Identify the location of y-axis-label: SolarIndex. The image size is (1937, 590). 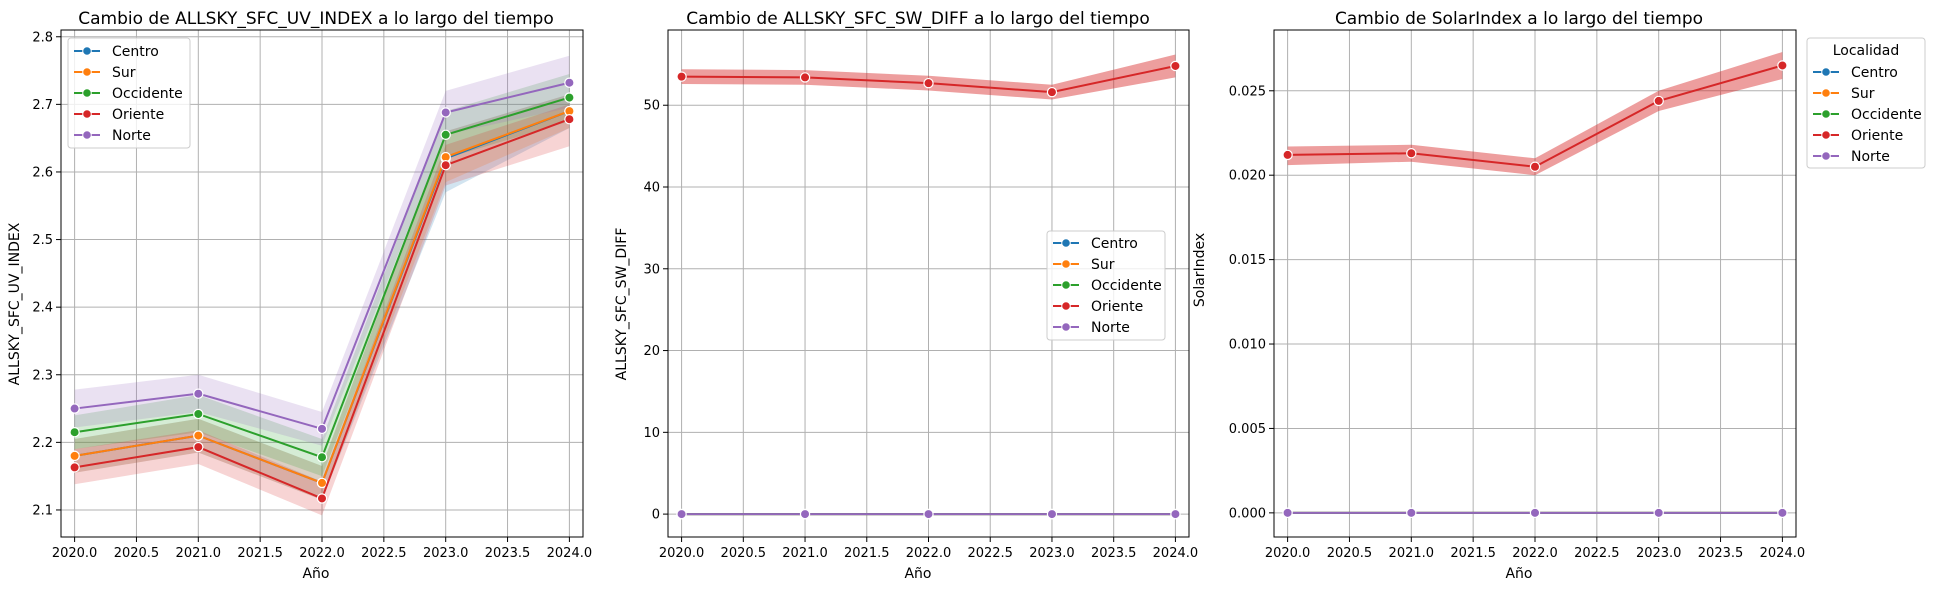
(1200, 270).